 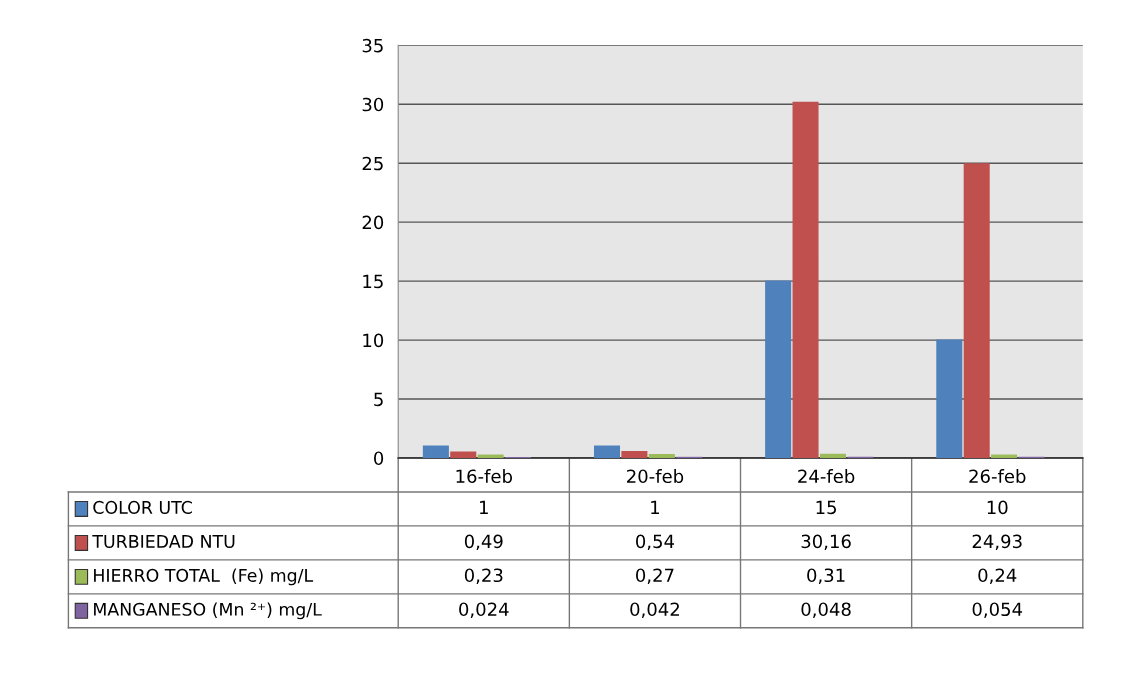 What do you see at coordinates (997, 610) in the screenshot?
I see `data-label: 0,054` at bounding box center [997, 610].